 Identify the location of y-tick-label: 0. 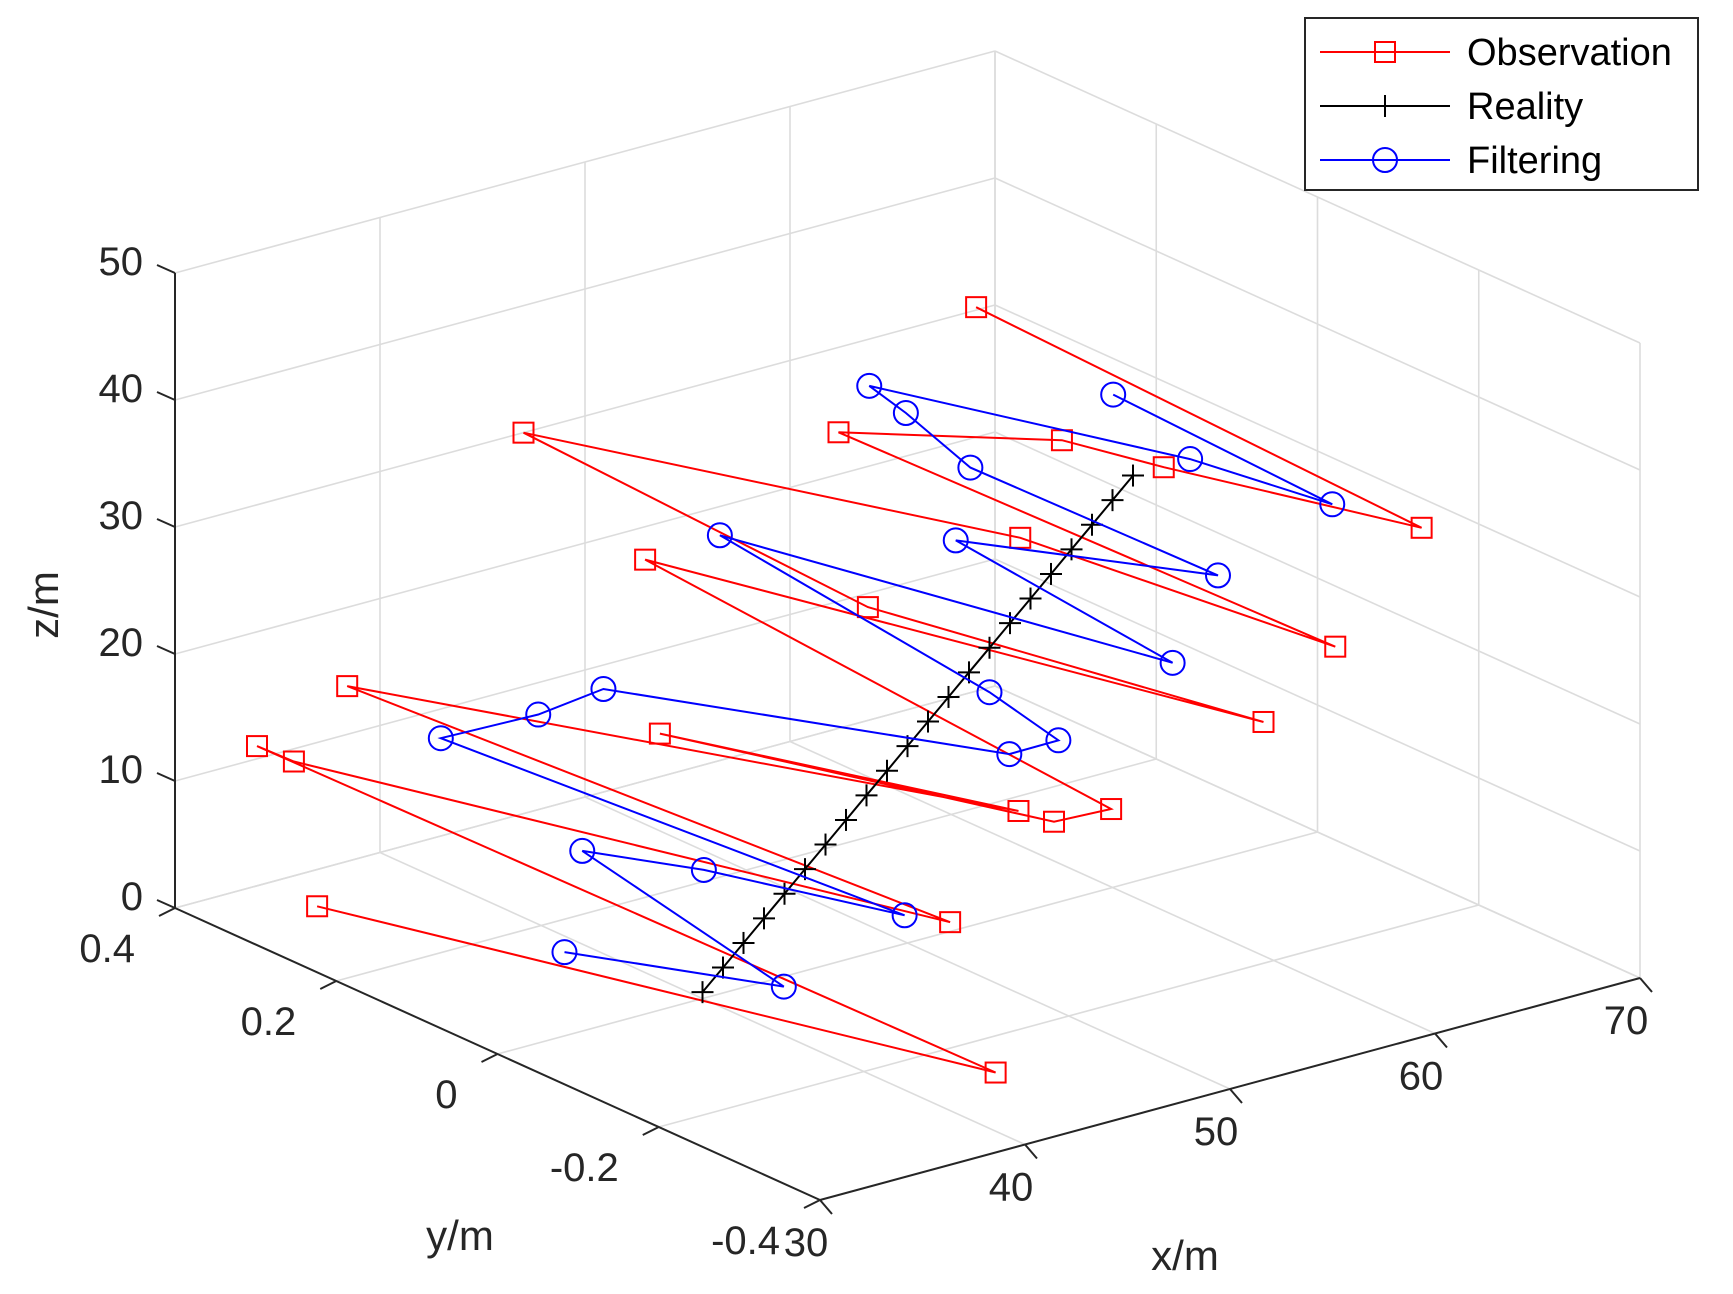
(446, 1095).